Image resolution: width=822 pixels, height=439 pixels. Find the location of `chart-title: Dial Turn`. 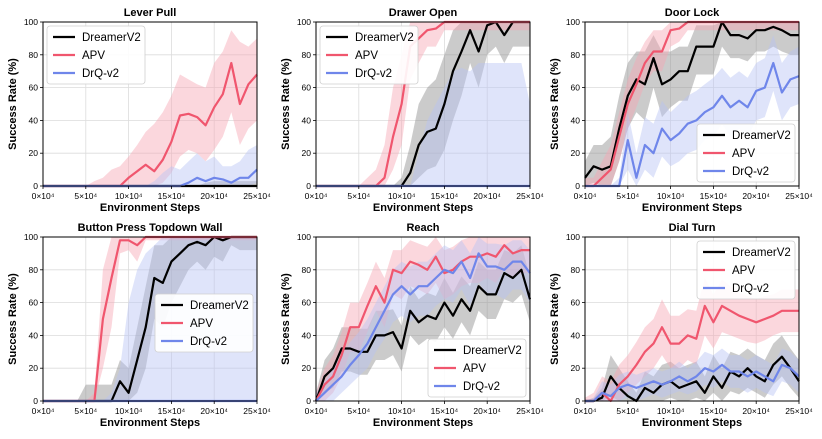

chart-title: Dial Turn is located at coordinates (692, 228).